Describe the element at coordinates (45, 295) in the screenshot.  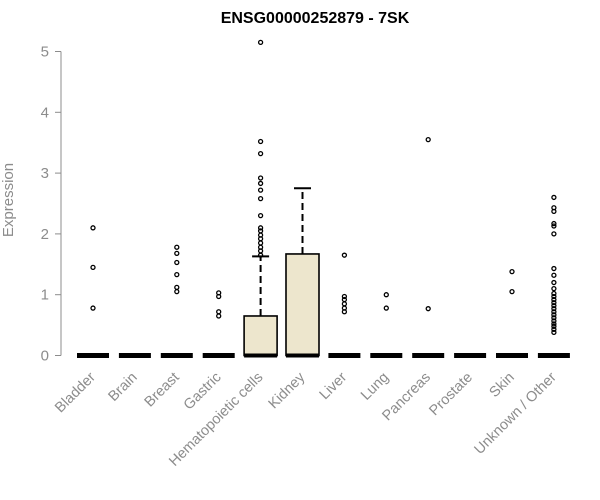
I see `y-tick-label: 1` at that location.